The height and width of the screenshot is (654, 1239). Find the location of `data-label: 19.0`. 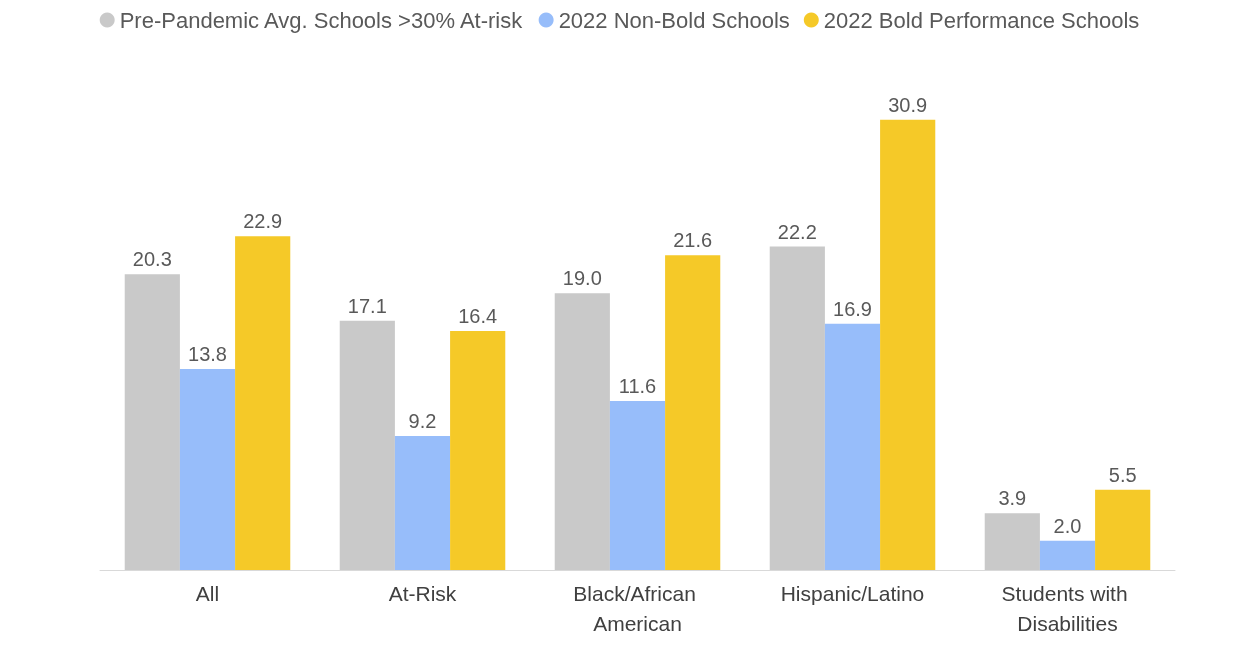

data-label: 19.0 is located at coordinates (582, 278).